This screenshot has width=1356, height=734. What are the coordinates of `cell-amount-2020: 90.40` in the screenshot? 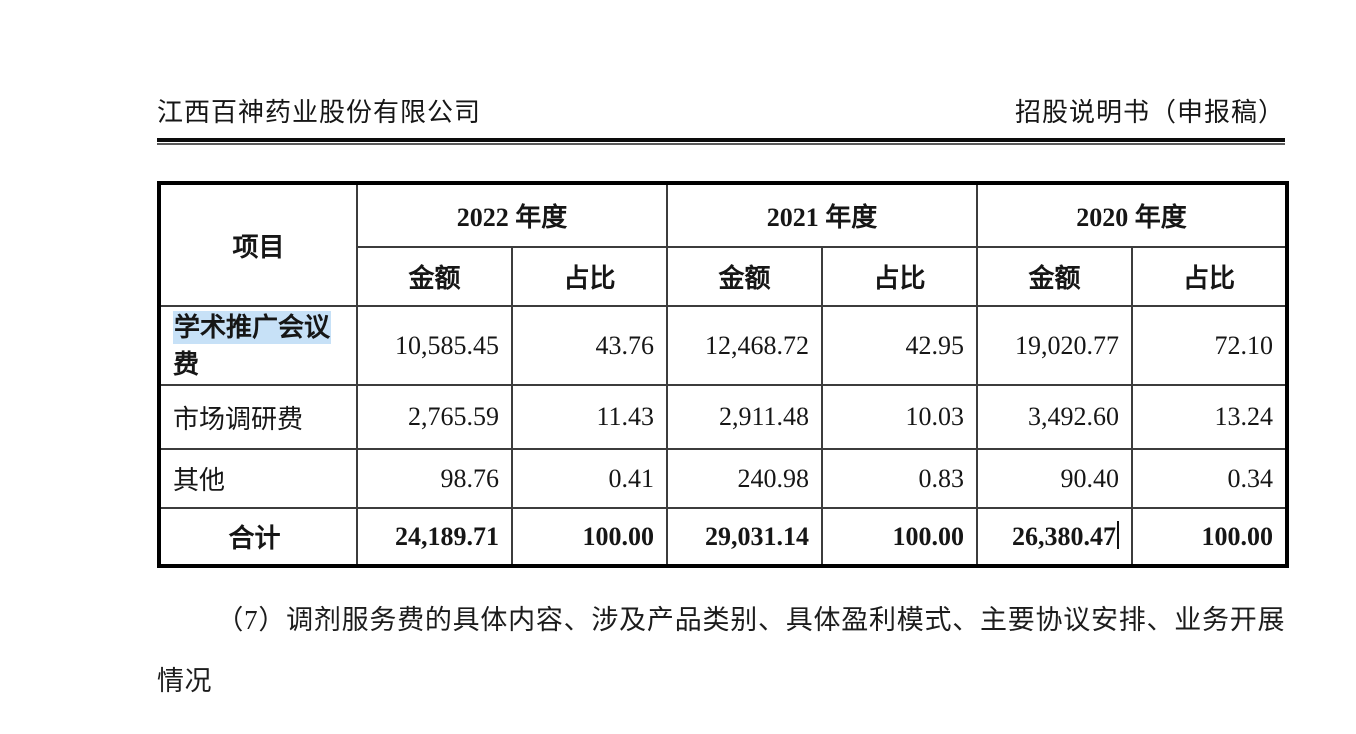 It's located at (1055, 478).